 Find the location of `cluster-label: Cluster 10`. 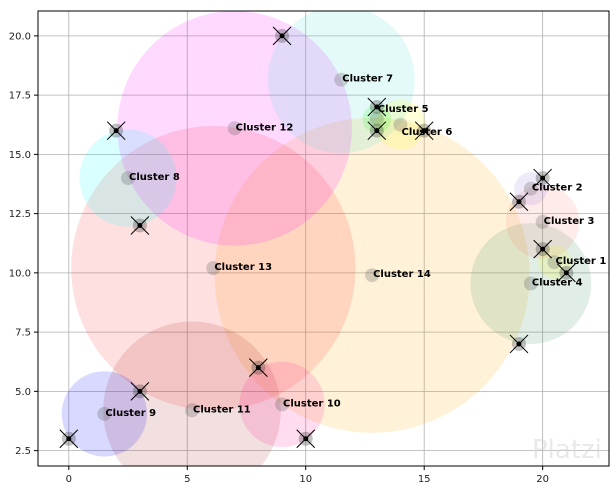

cluster-label: Cluster 10 is located at coordinates (312, 403).